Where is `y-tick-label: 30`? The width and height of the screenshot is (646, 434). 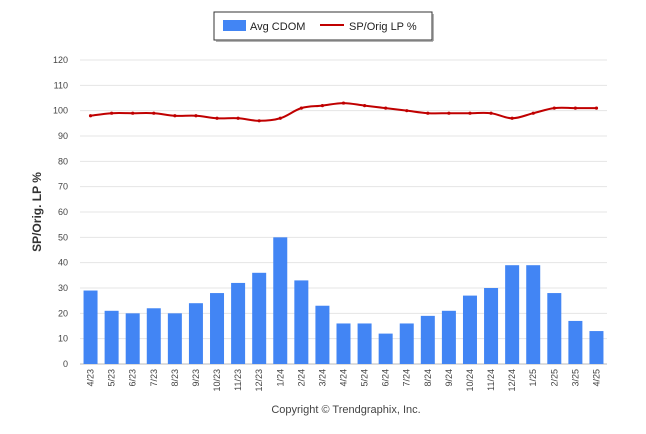
y-tick-label: 30 is located at coordinates (63, 288).